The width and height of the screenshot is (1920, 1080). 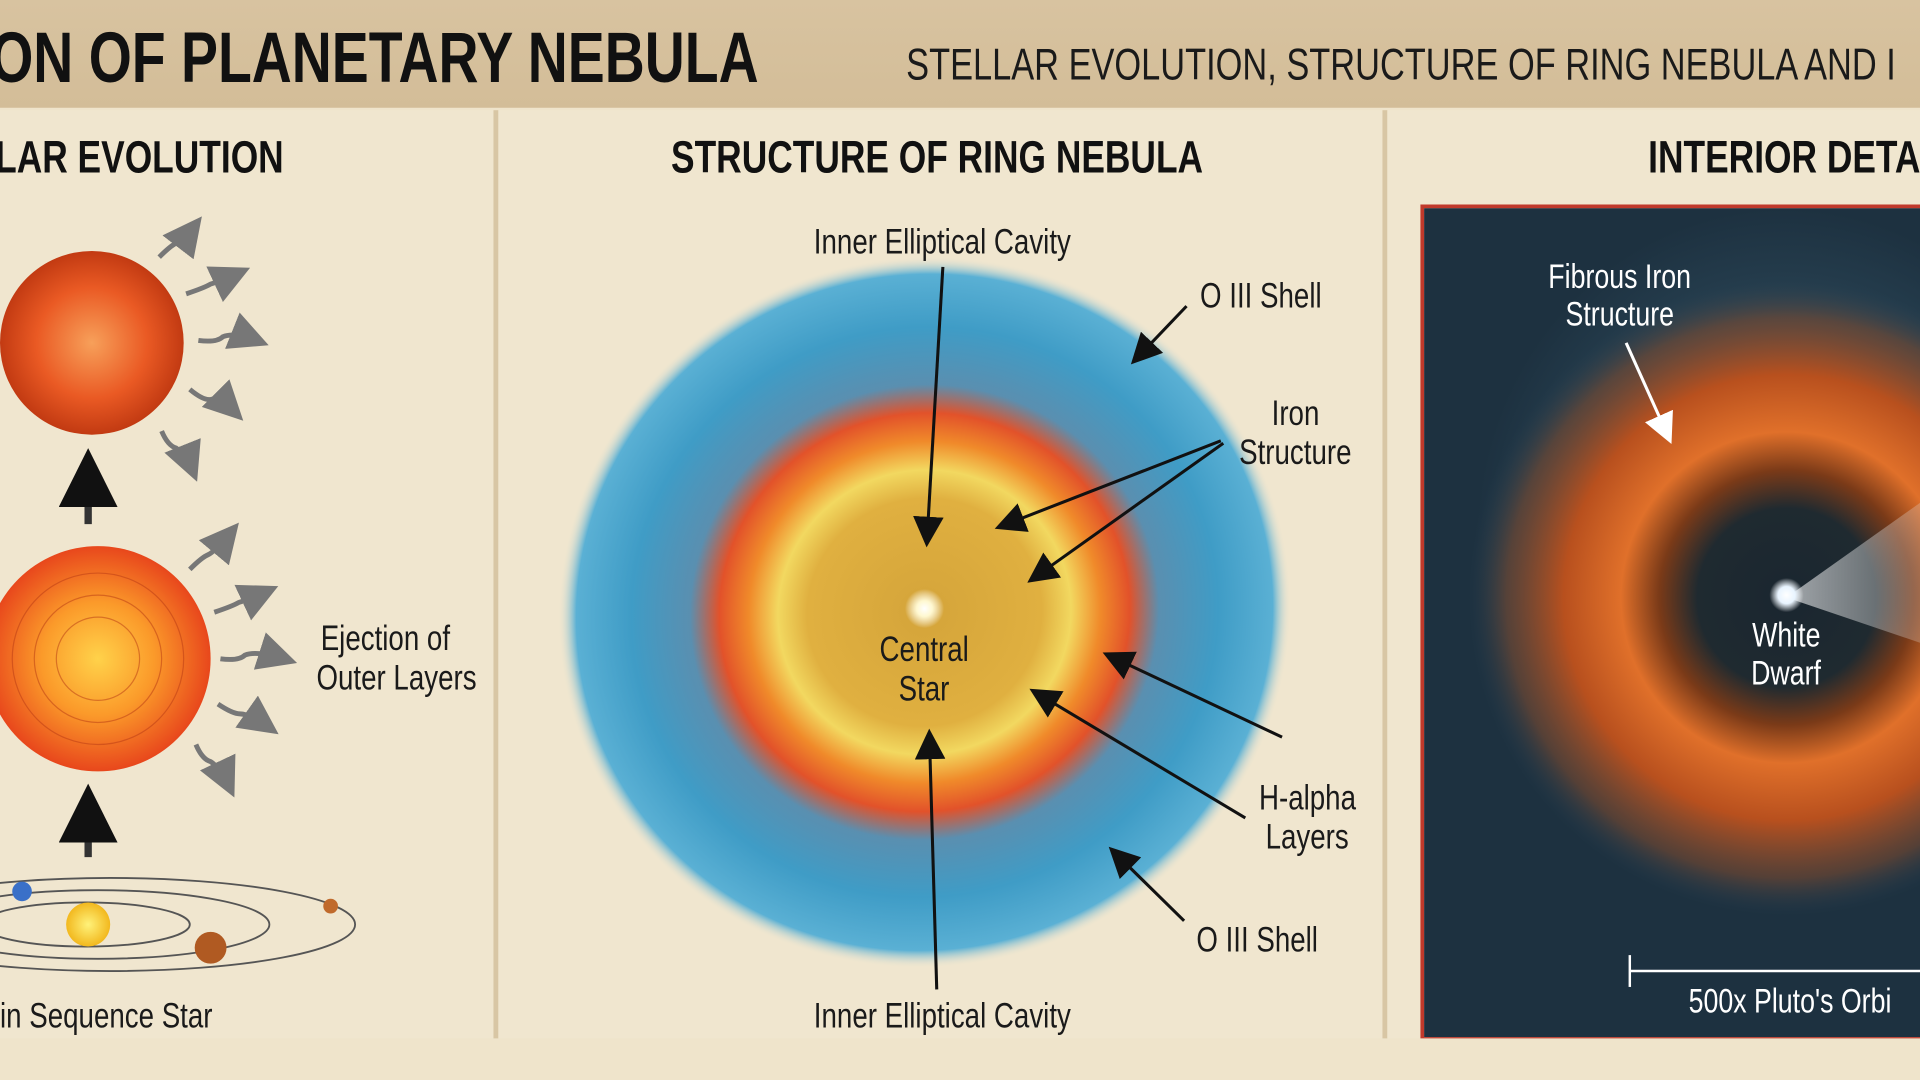 I want to click on label-scale: 500x Pluto's Orbi, so click(x=1804, y=1001).